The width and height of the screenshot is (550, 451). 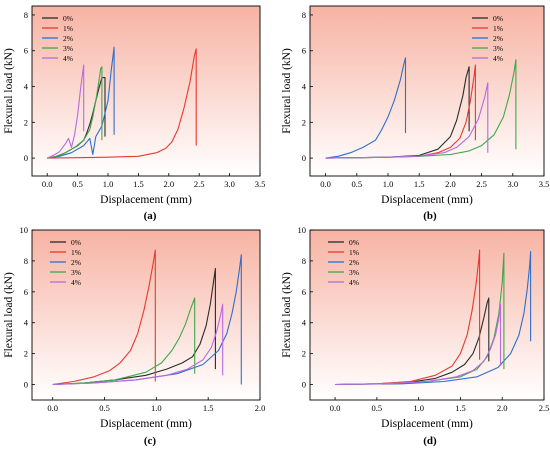 What do you see at coordinates (150, 216) in the screenshot?
I see `panel-label: (a)` at bounding box center [150, 216].